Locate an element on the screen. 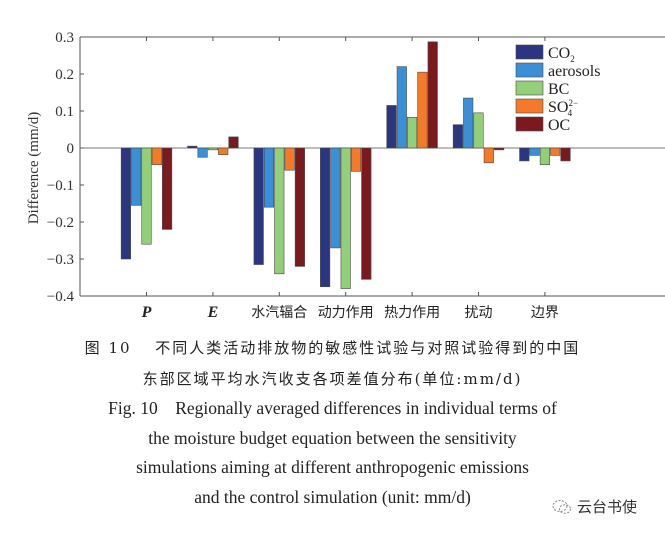  legend-label: SO2− 4 is located at coordinates (563, 108).